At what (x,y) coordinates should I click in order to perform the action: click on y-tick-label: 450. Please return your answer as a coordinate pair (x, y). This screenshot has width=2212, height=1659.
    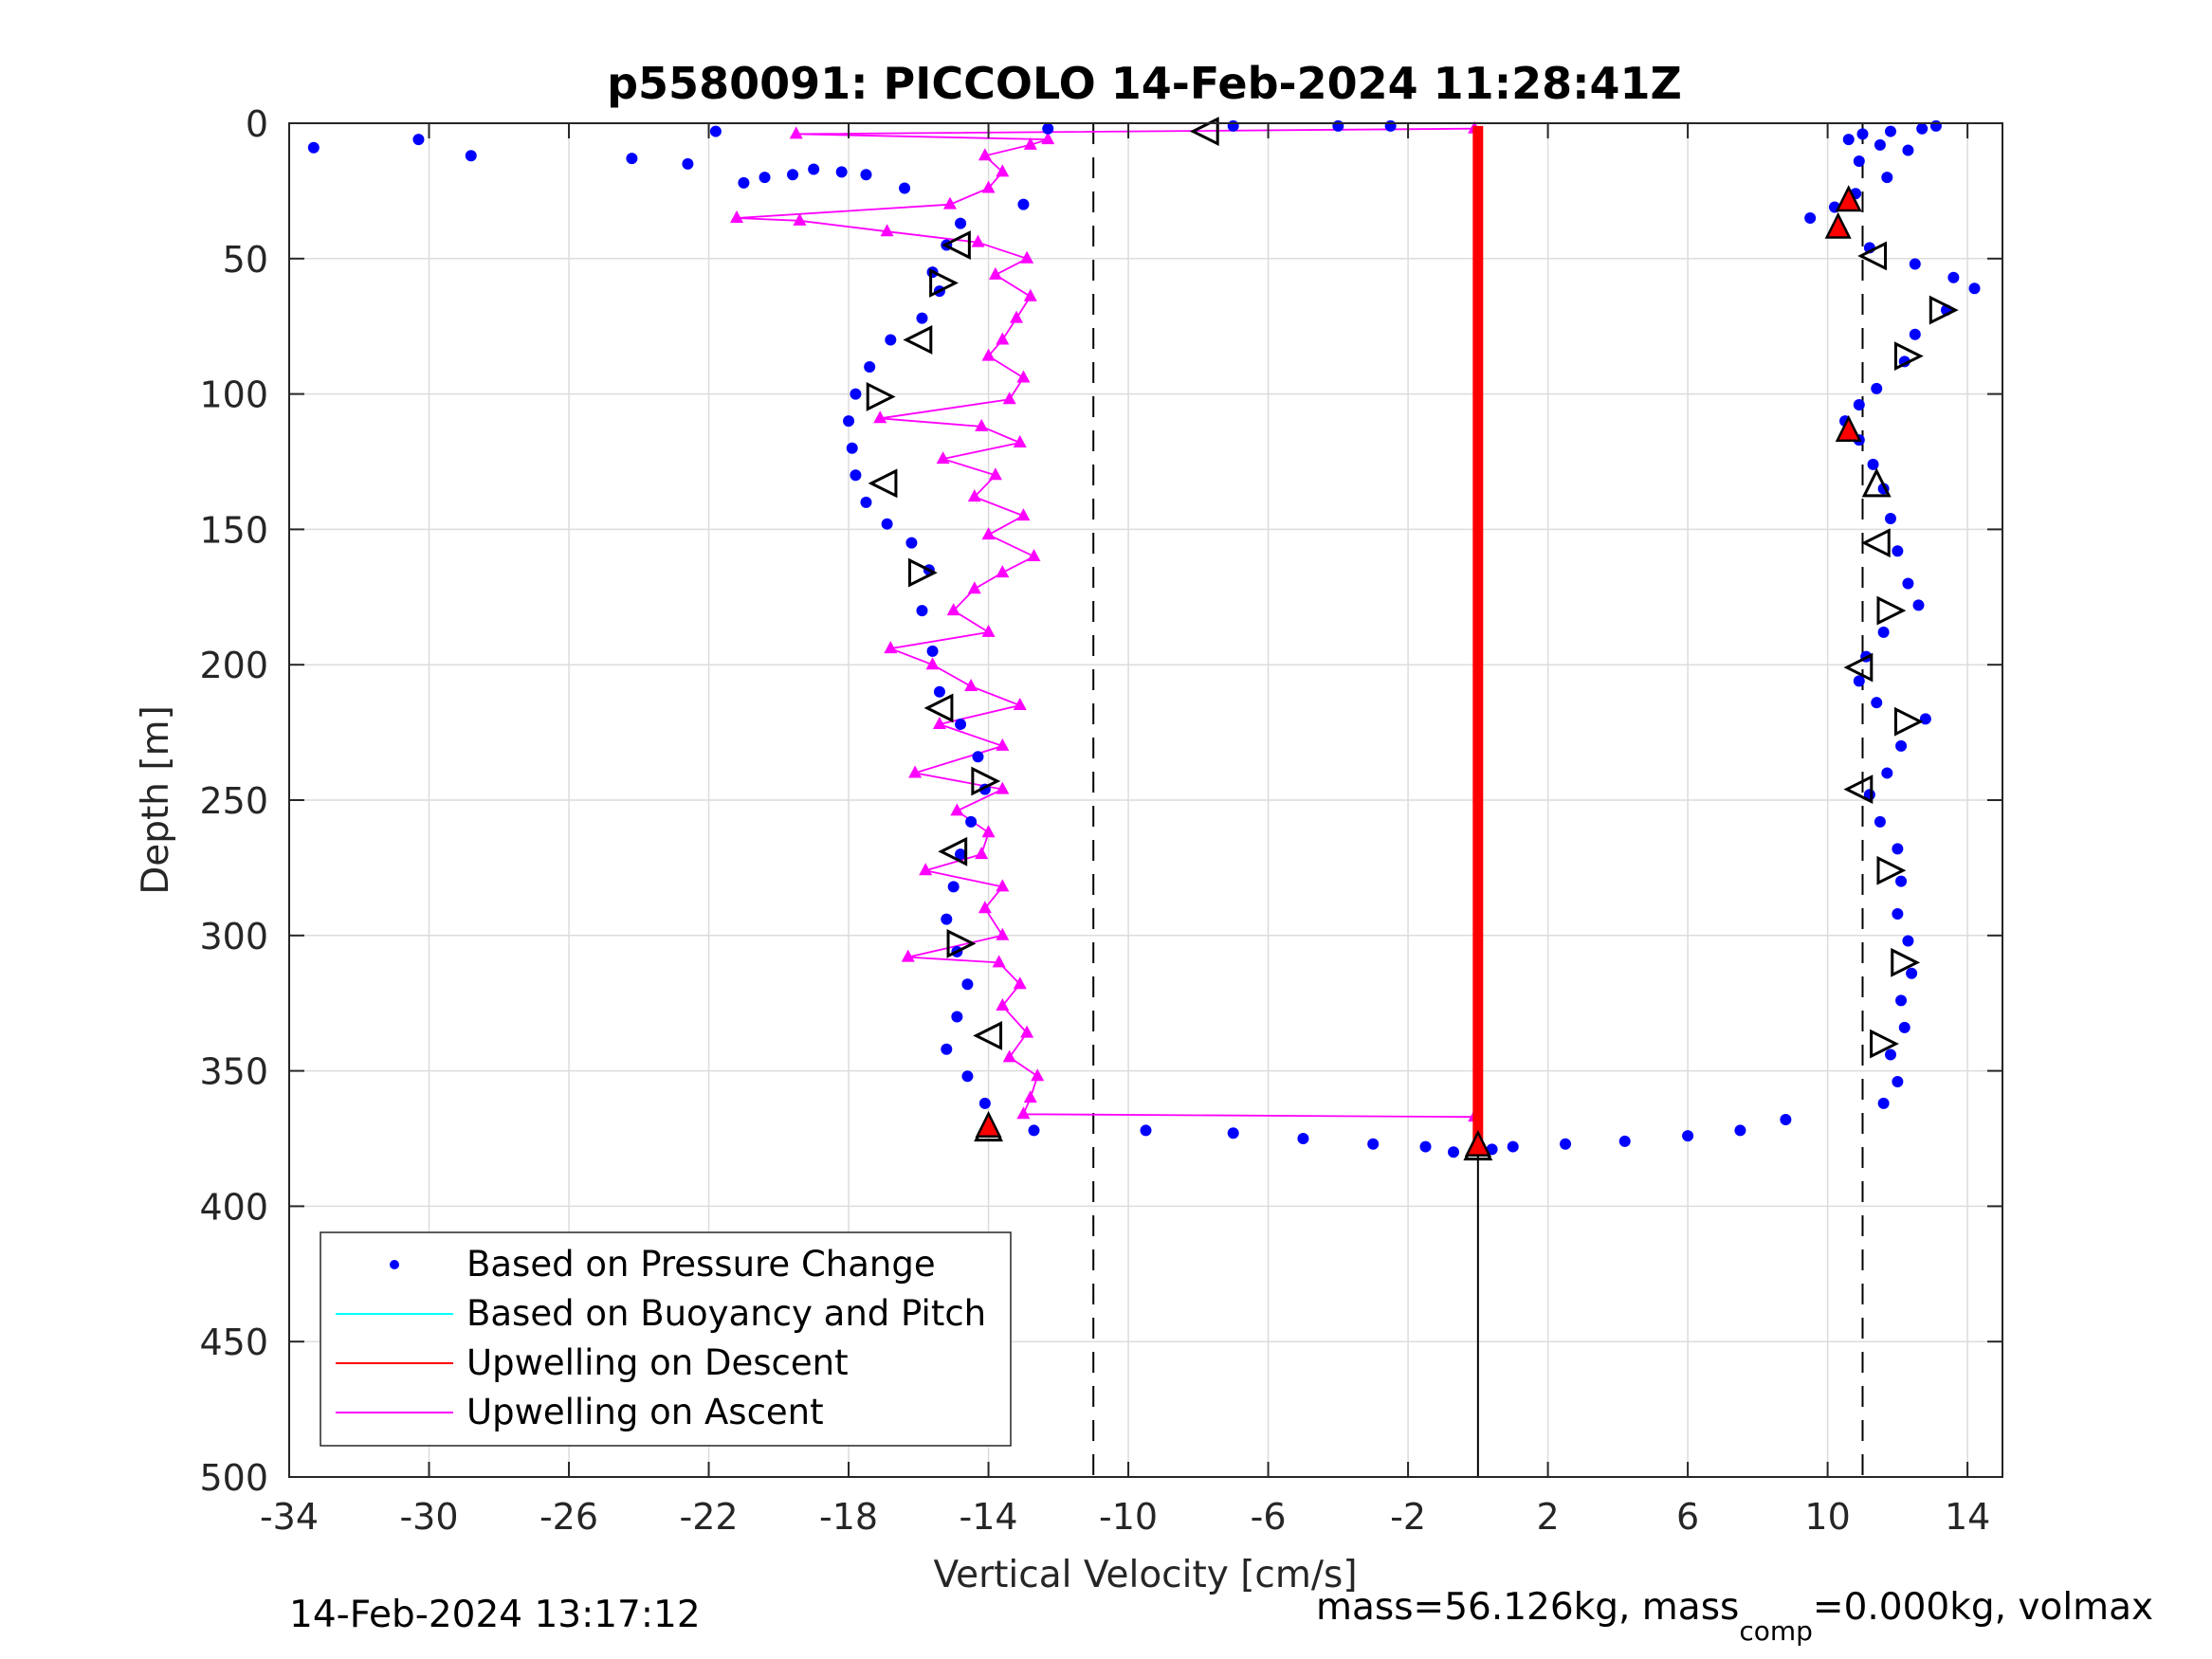
    Looking at the image, I should click on (233, 1342).